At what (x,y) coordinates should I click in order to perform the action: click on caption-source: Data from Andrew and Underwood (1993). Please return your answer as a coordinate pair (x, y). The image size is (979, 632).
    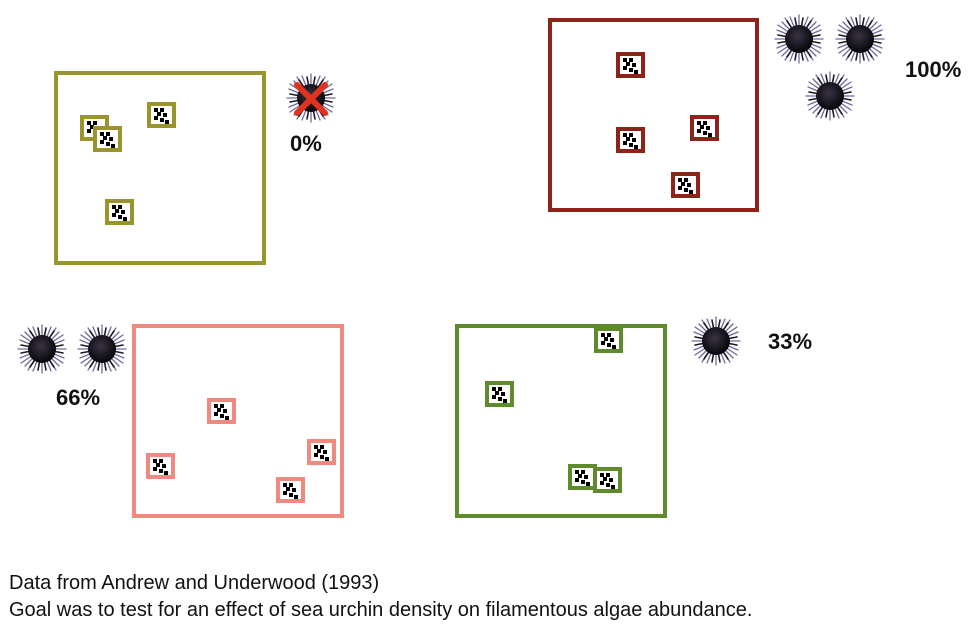
    Looking at the image, I should click on (194, 583).